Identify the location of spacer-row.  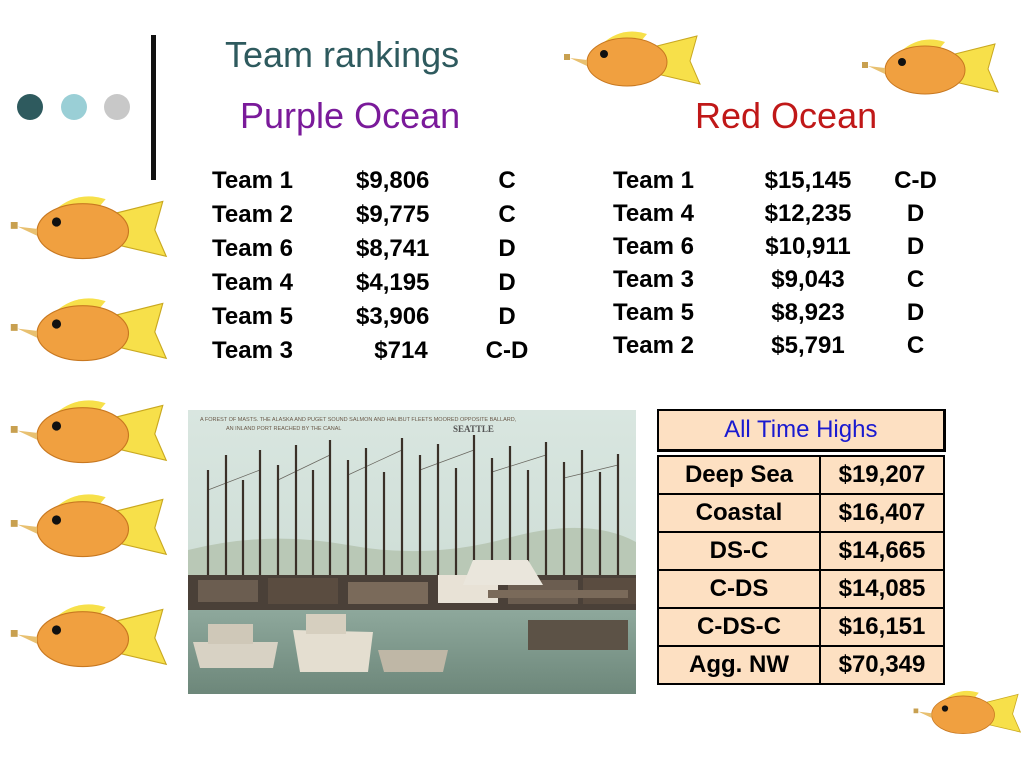
(801, 453).